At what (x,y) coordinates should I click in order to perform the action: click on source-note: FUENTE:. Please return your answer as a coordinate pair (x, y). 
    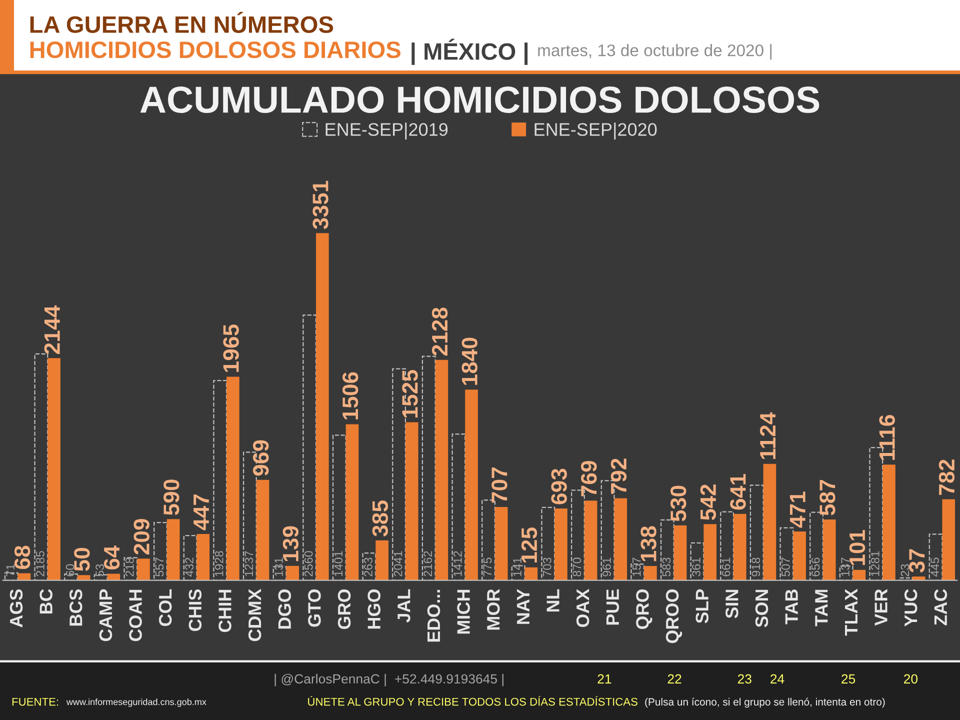
    Looking at the image, I should click on (35, 702).